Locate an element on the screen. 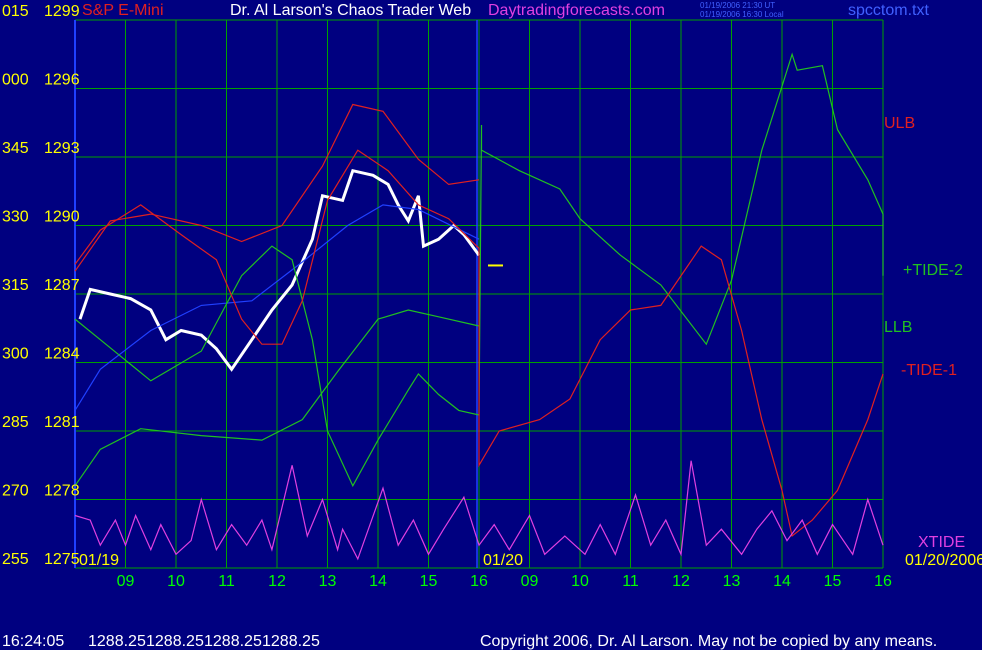  timestamp: 01/19/2006 16:30 Local is located at coordinates (742, 14).